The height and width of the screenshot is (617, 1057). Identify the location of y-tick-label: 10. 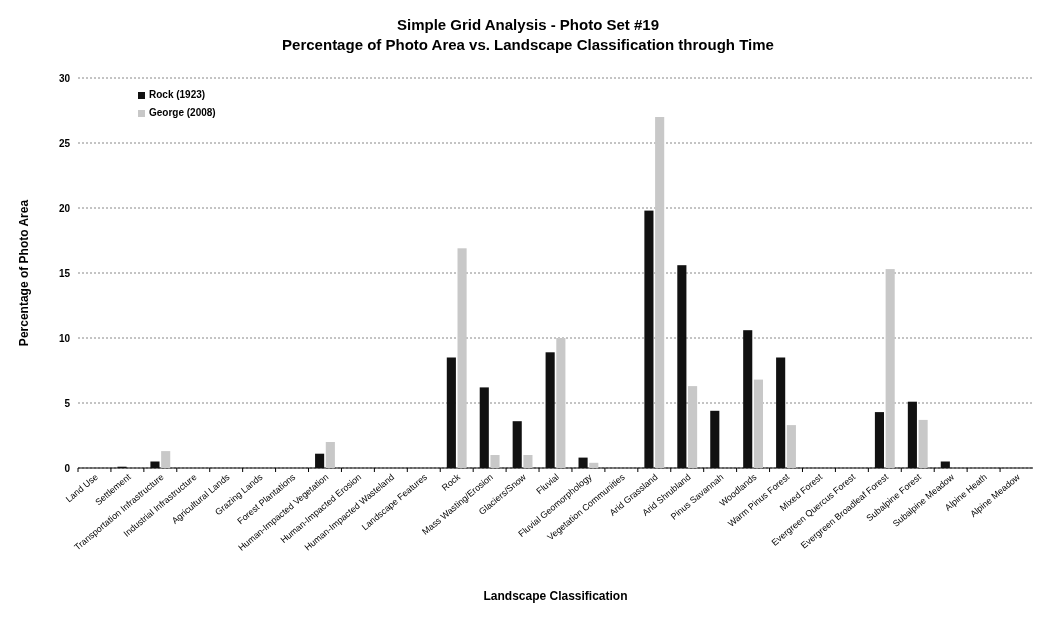
(64, 338).